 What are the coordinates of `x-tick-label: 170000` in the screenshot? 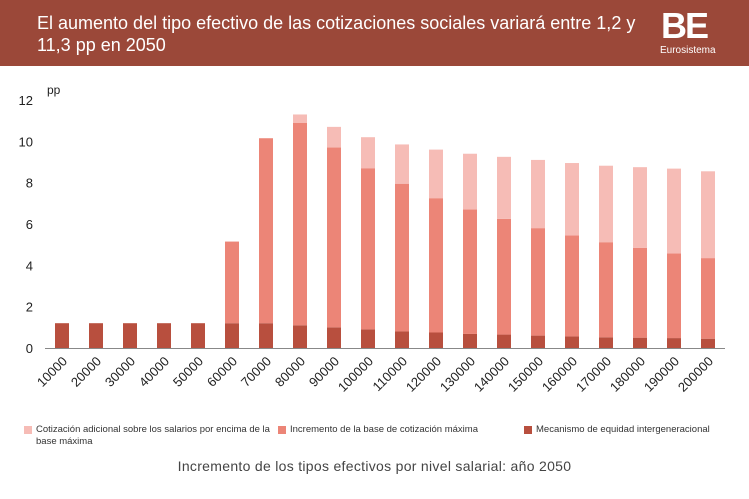 It's located at (593, 374).